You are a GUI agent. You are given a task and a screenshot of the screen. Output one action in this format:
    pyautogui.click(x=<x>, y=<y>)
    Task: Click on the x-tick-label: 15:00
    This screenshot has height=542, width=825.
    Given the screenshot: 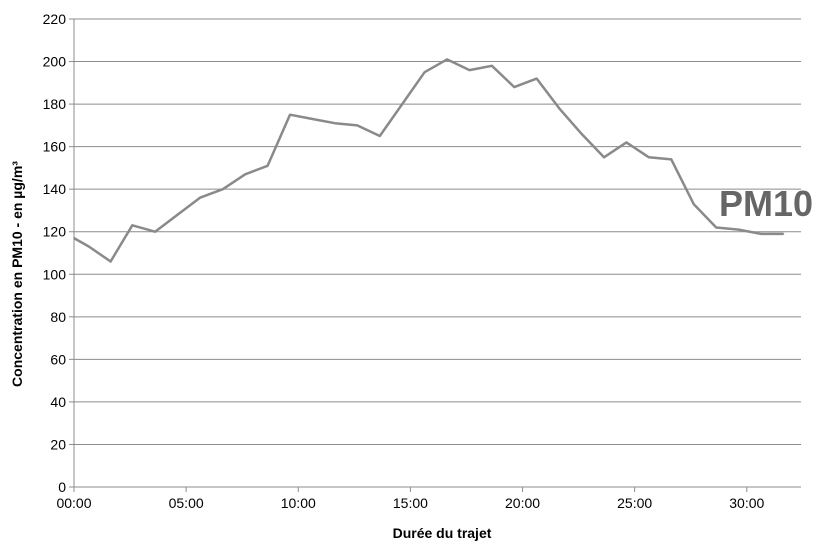 What is the action you would take?
    pyautogui.click(x=410, y=503)
    